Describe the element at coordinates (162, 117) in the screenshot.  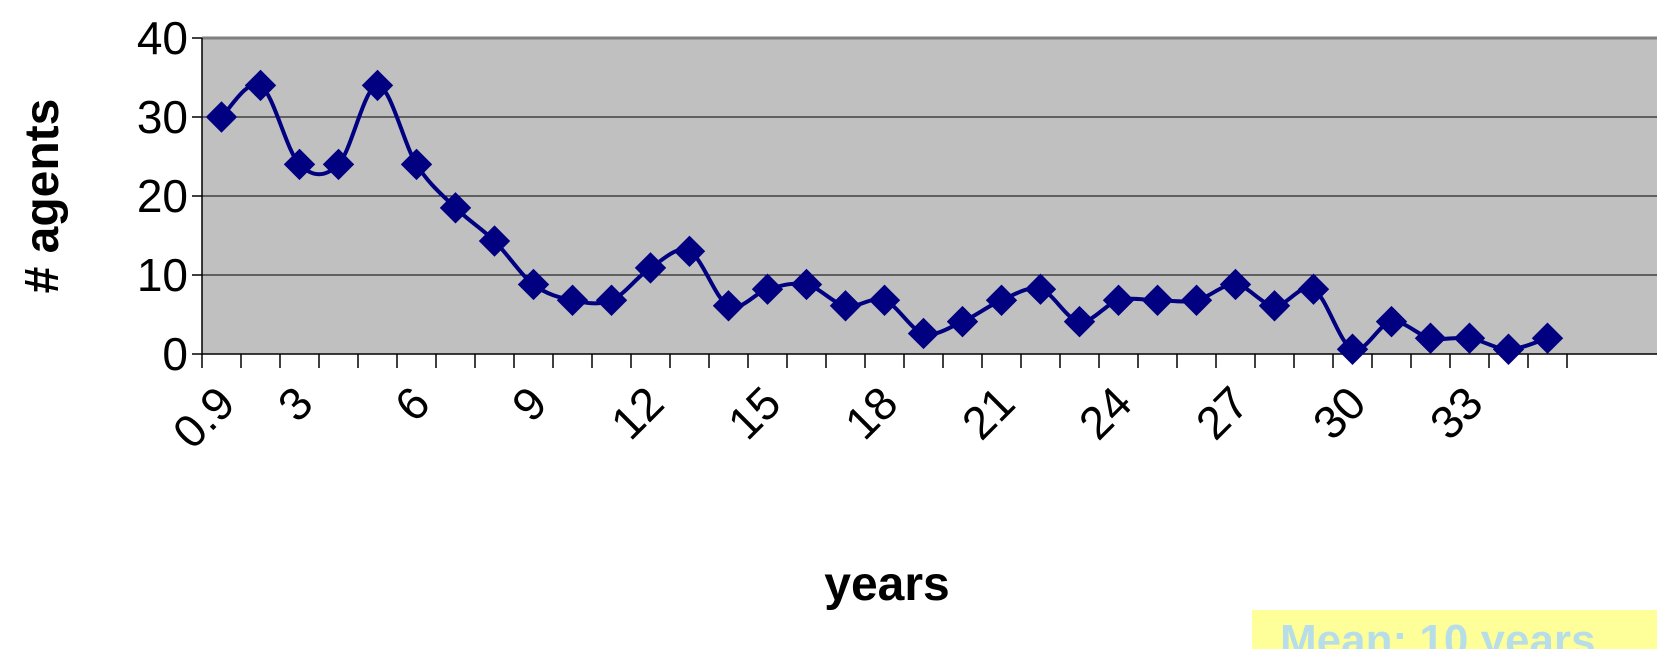
I see `y-tick-label: 30` at that location.